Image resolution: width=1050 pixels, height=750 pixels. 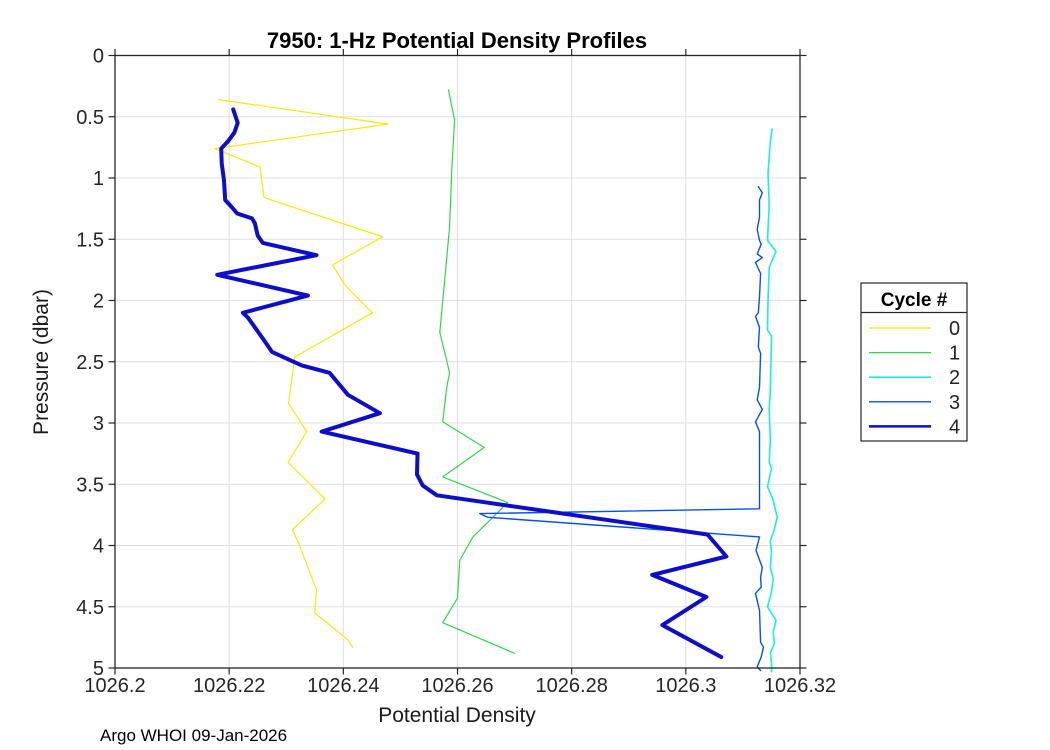 I want to click on legend-box, so click(x=914, y=362).